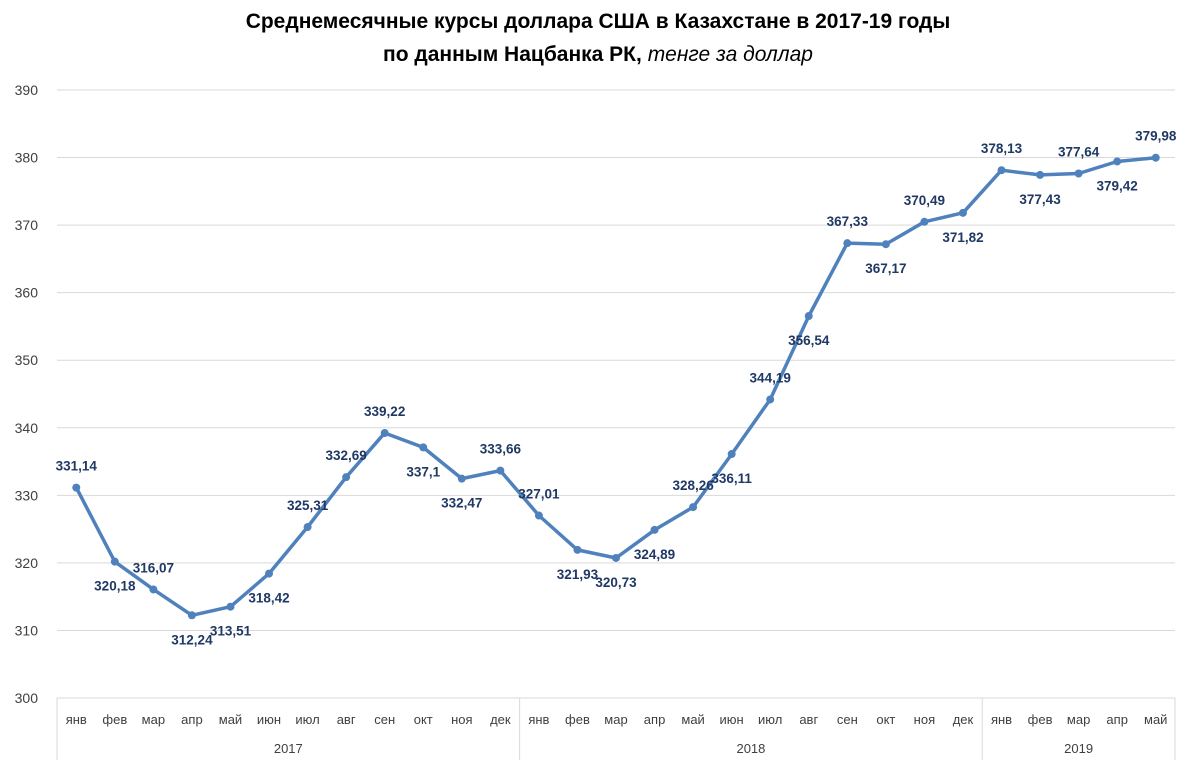  Describe the element at coordinates (1040, 199) in the screenshot. I see `data-label: 377,43` at that location.